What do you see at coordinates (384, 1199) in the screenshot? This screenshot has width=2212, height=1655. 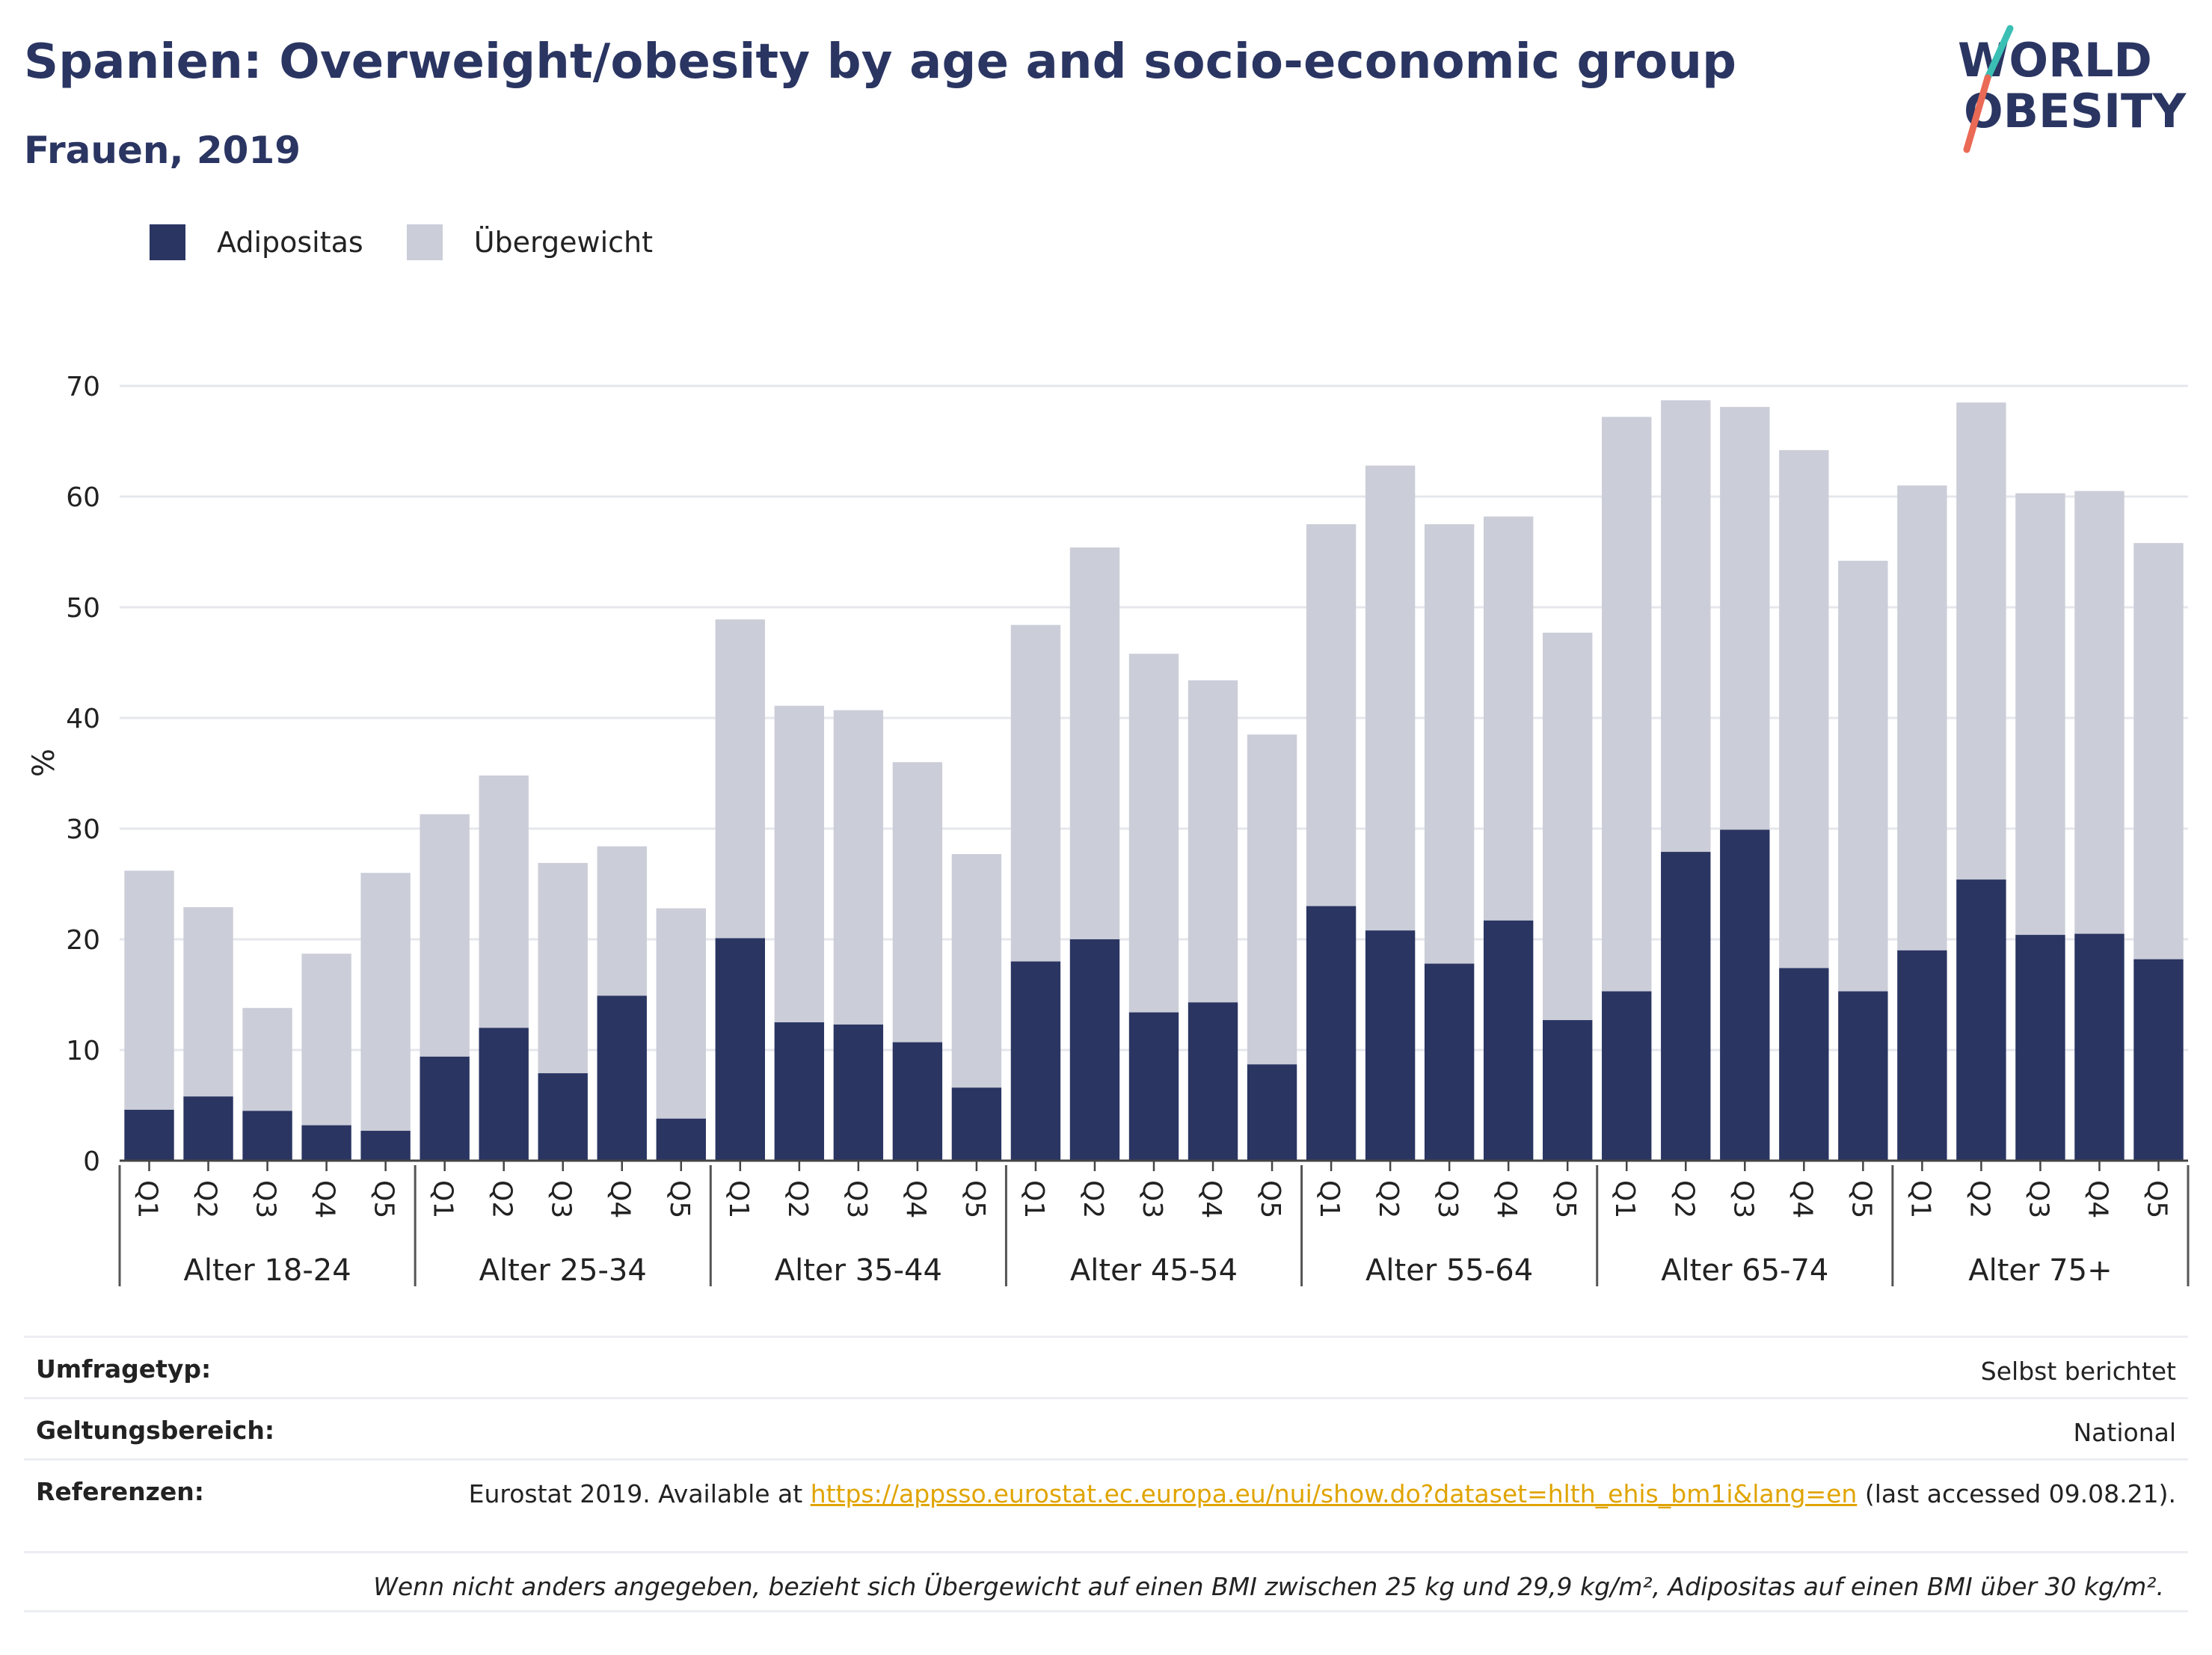 I see `x-tick-label-1-q5: Q5` at bounding box center [384, 1199].